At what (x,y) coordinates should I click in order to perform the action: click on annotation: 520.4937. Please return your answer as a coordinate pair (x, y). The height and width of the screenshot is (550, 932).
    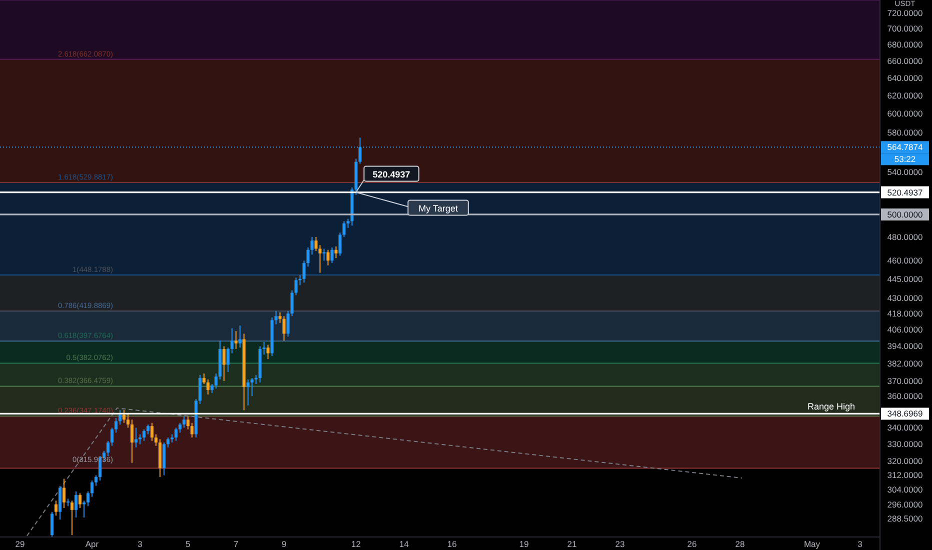
    Looking at the image, I should click on (391, 174).